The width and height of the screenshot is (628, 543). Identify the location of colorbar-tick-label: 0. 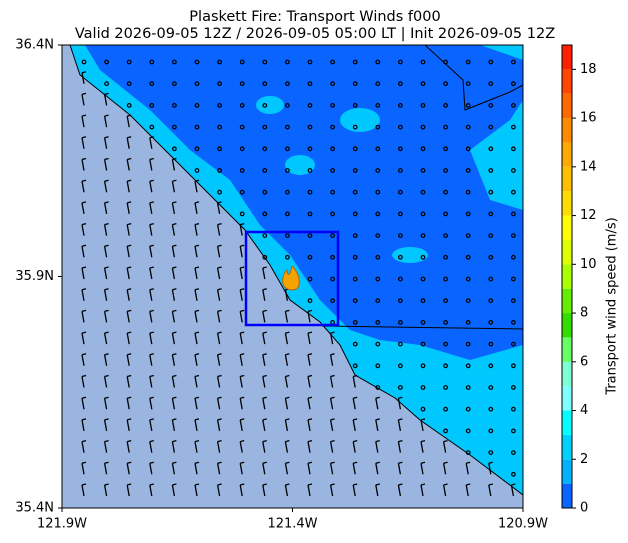
(584, 508).